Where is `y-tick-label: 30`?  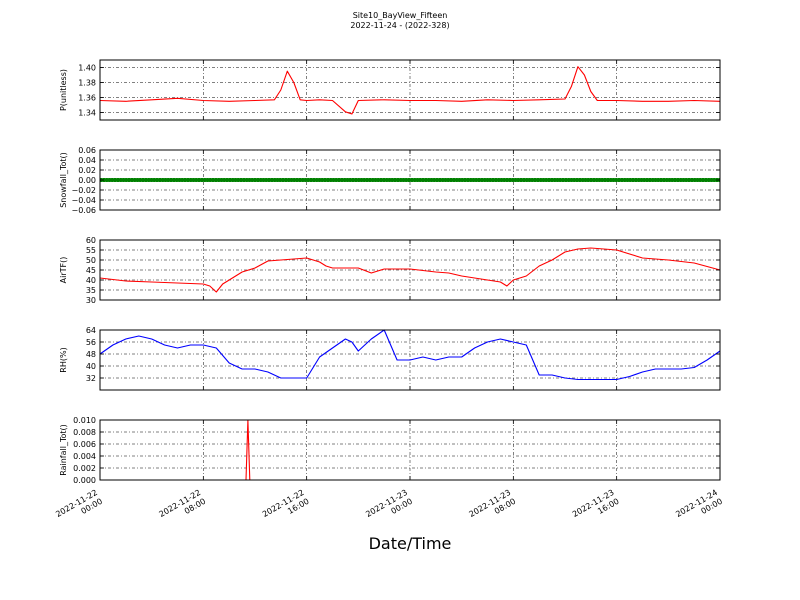
y-tick-label: 30 is located at coordinates (91, 300).